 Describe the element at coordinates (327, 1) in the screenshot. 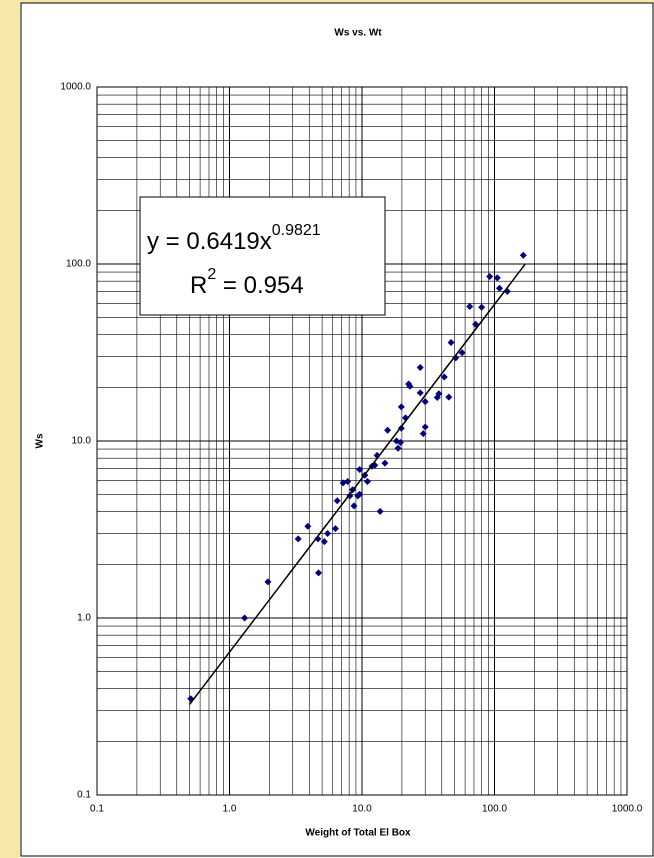

I see `top-strip` at that location.